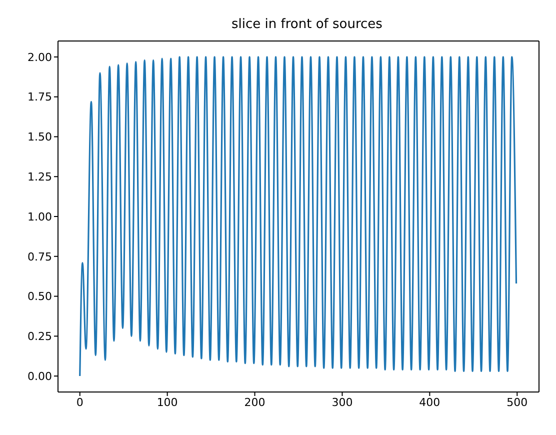 This screenshot has height=435, width=556. Describe the element at coordinates (307, 24) in the screenshot. I see `chart-title: slice in front of sources` at that location.